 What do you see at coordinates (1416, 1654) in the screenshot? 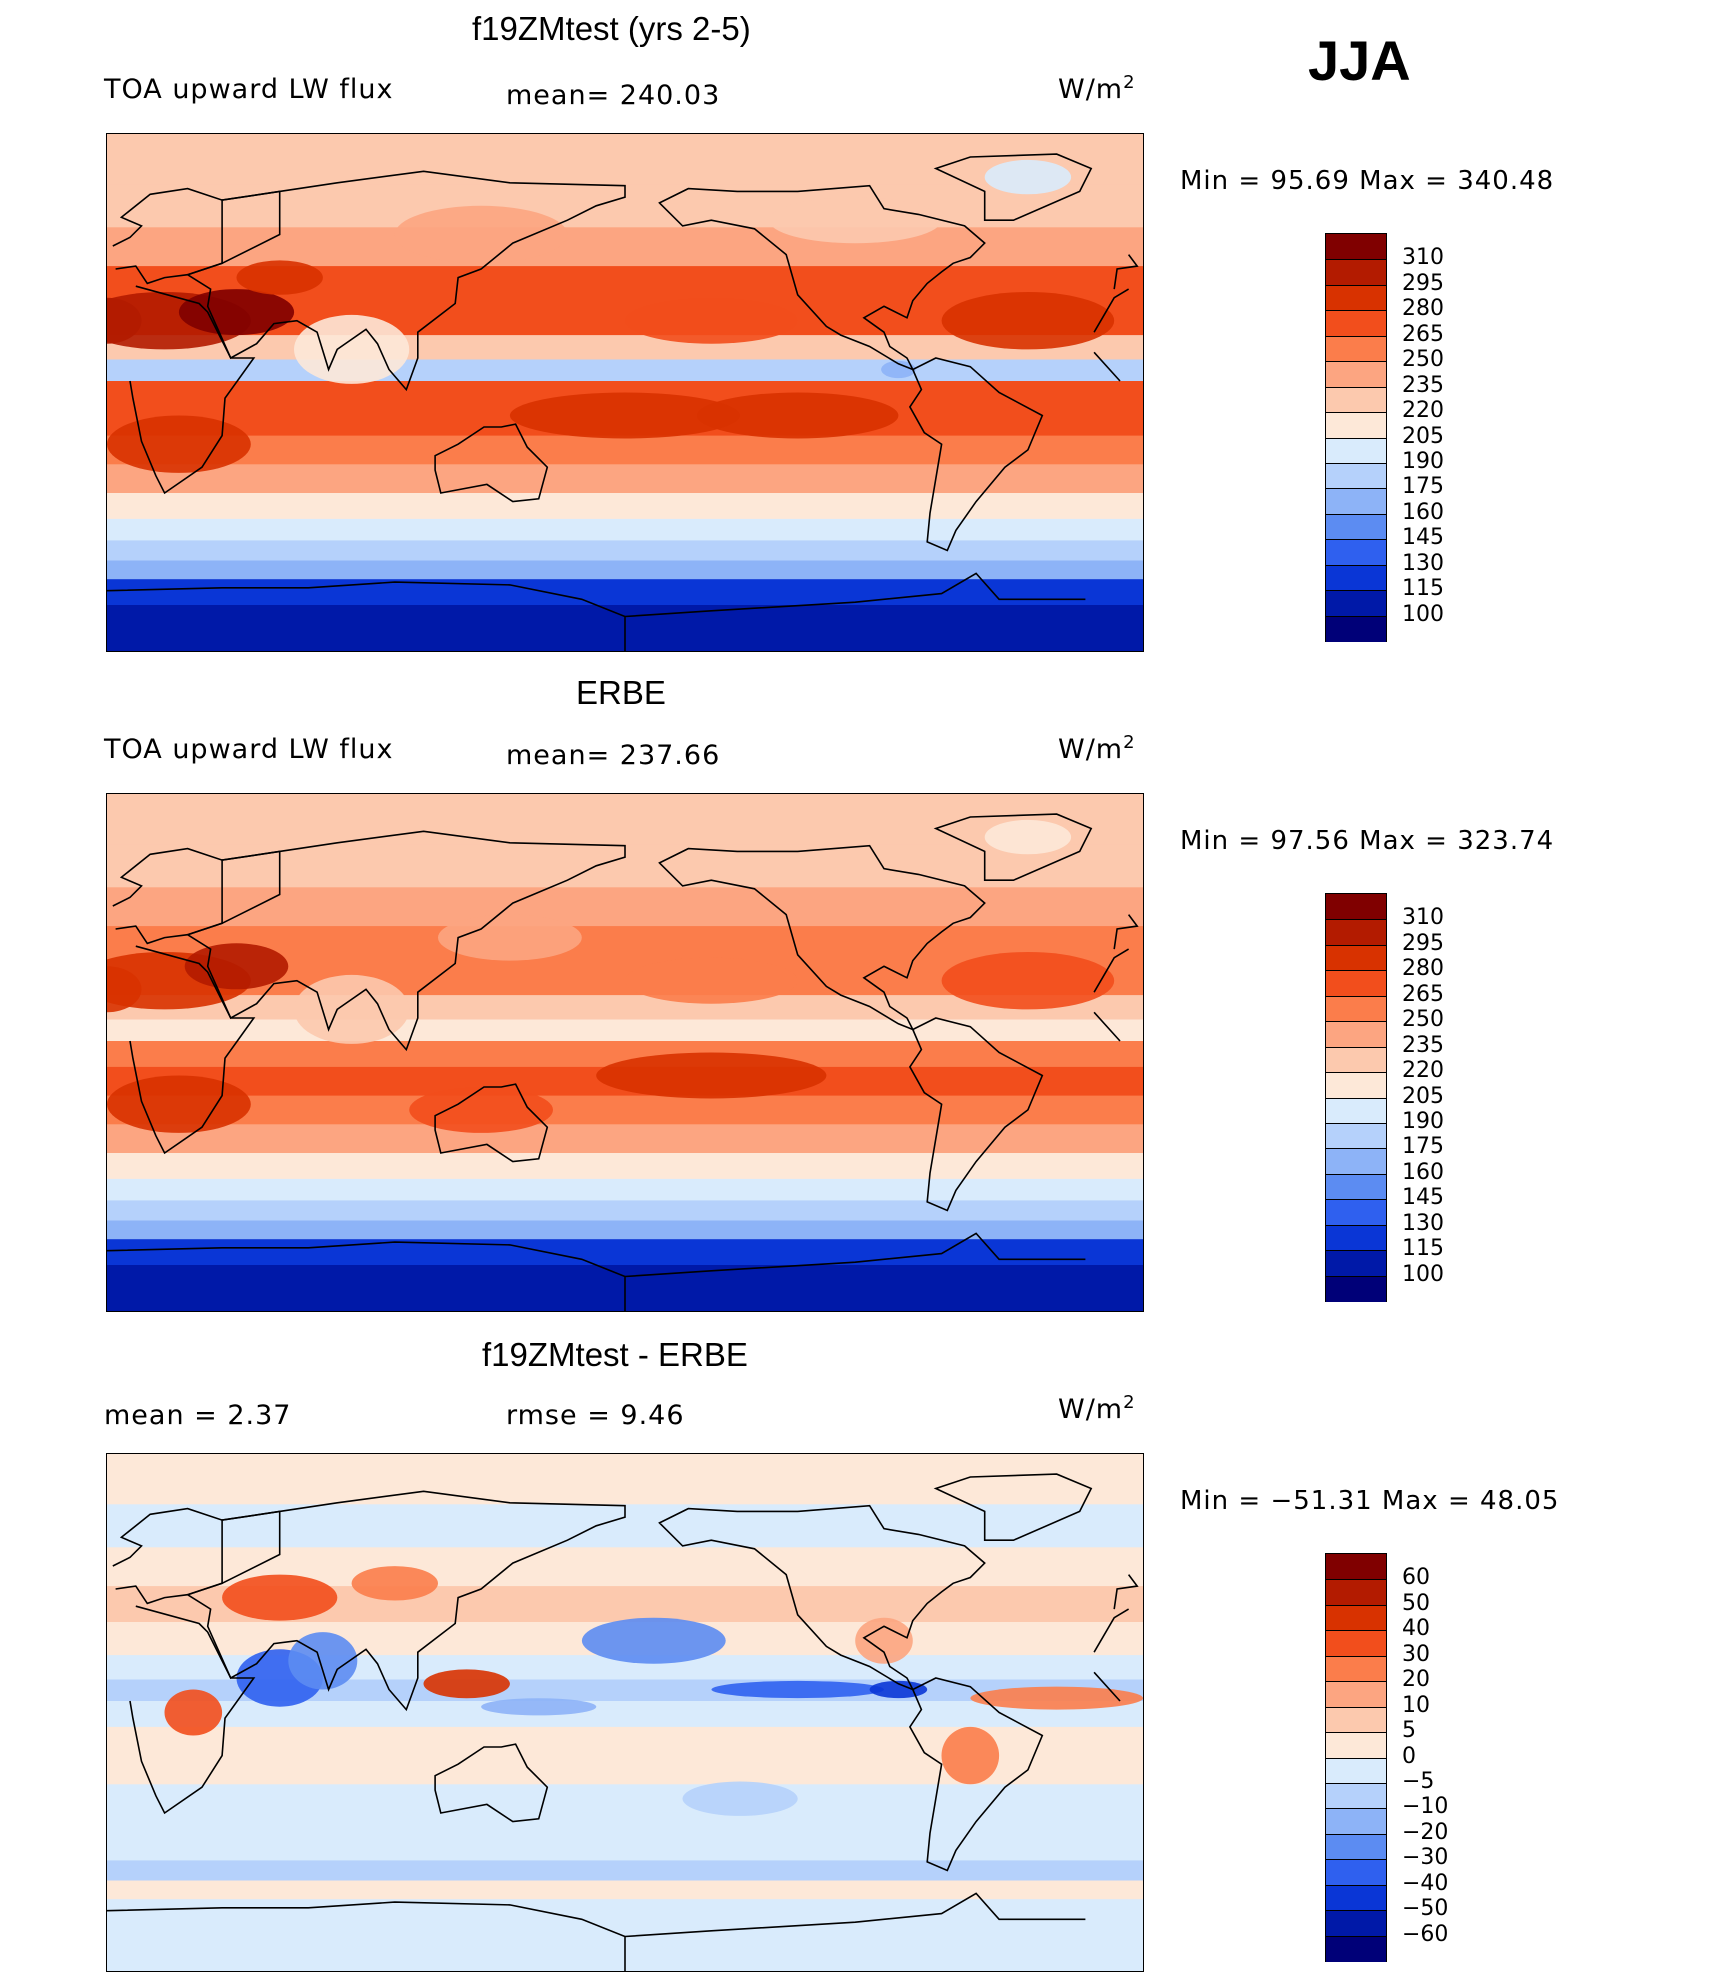
I see `colorbar-tick-label: 30` at bounding box center [1416, 1654].